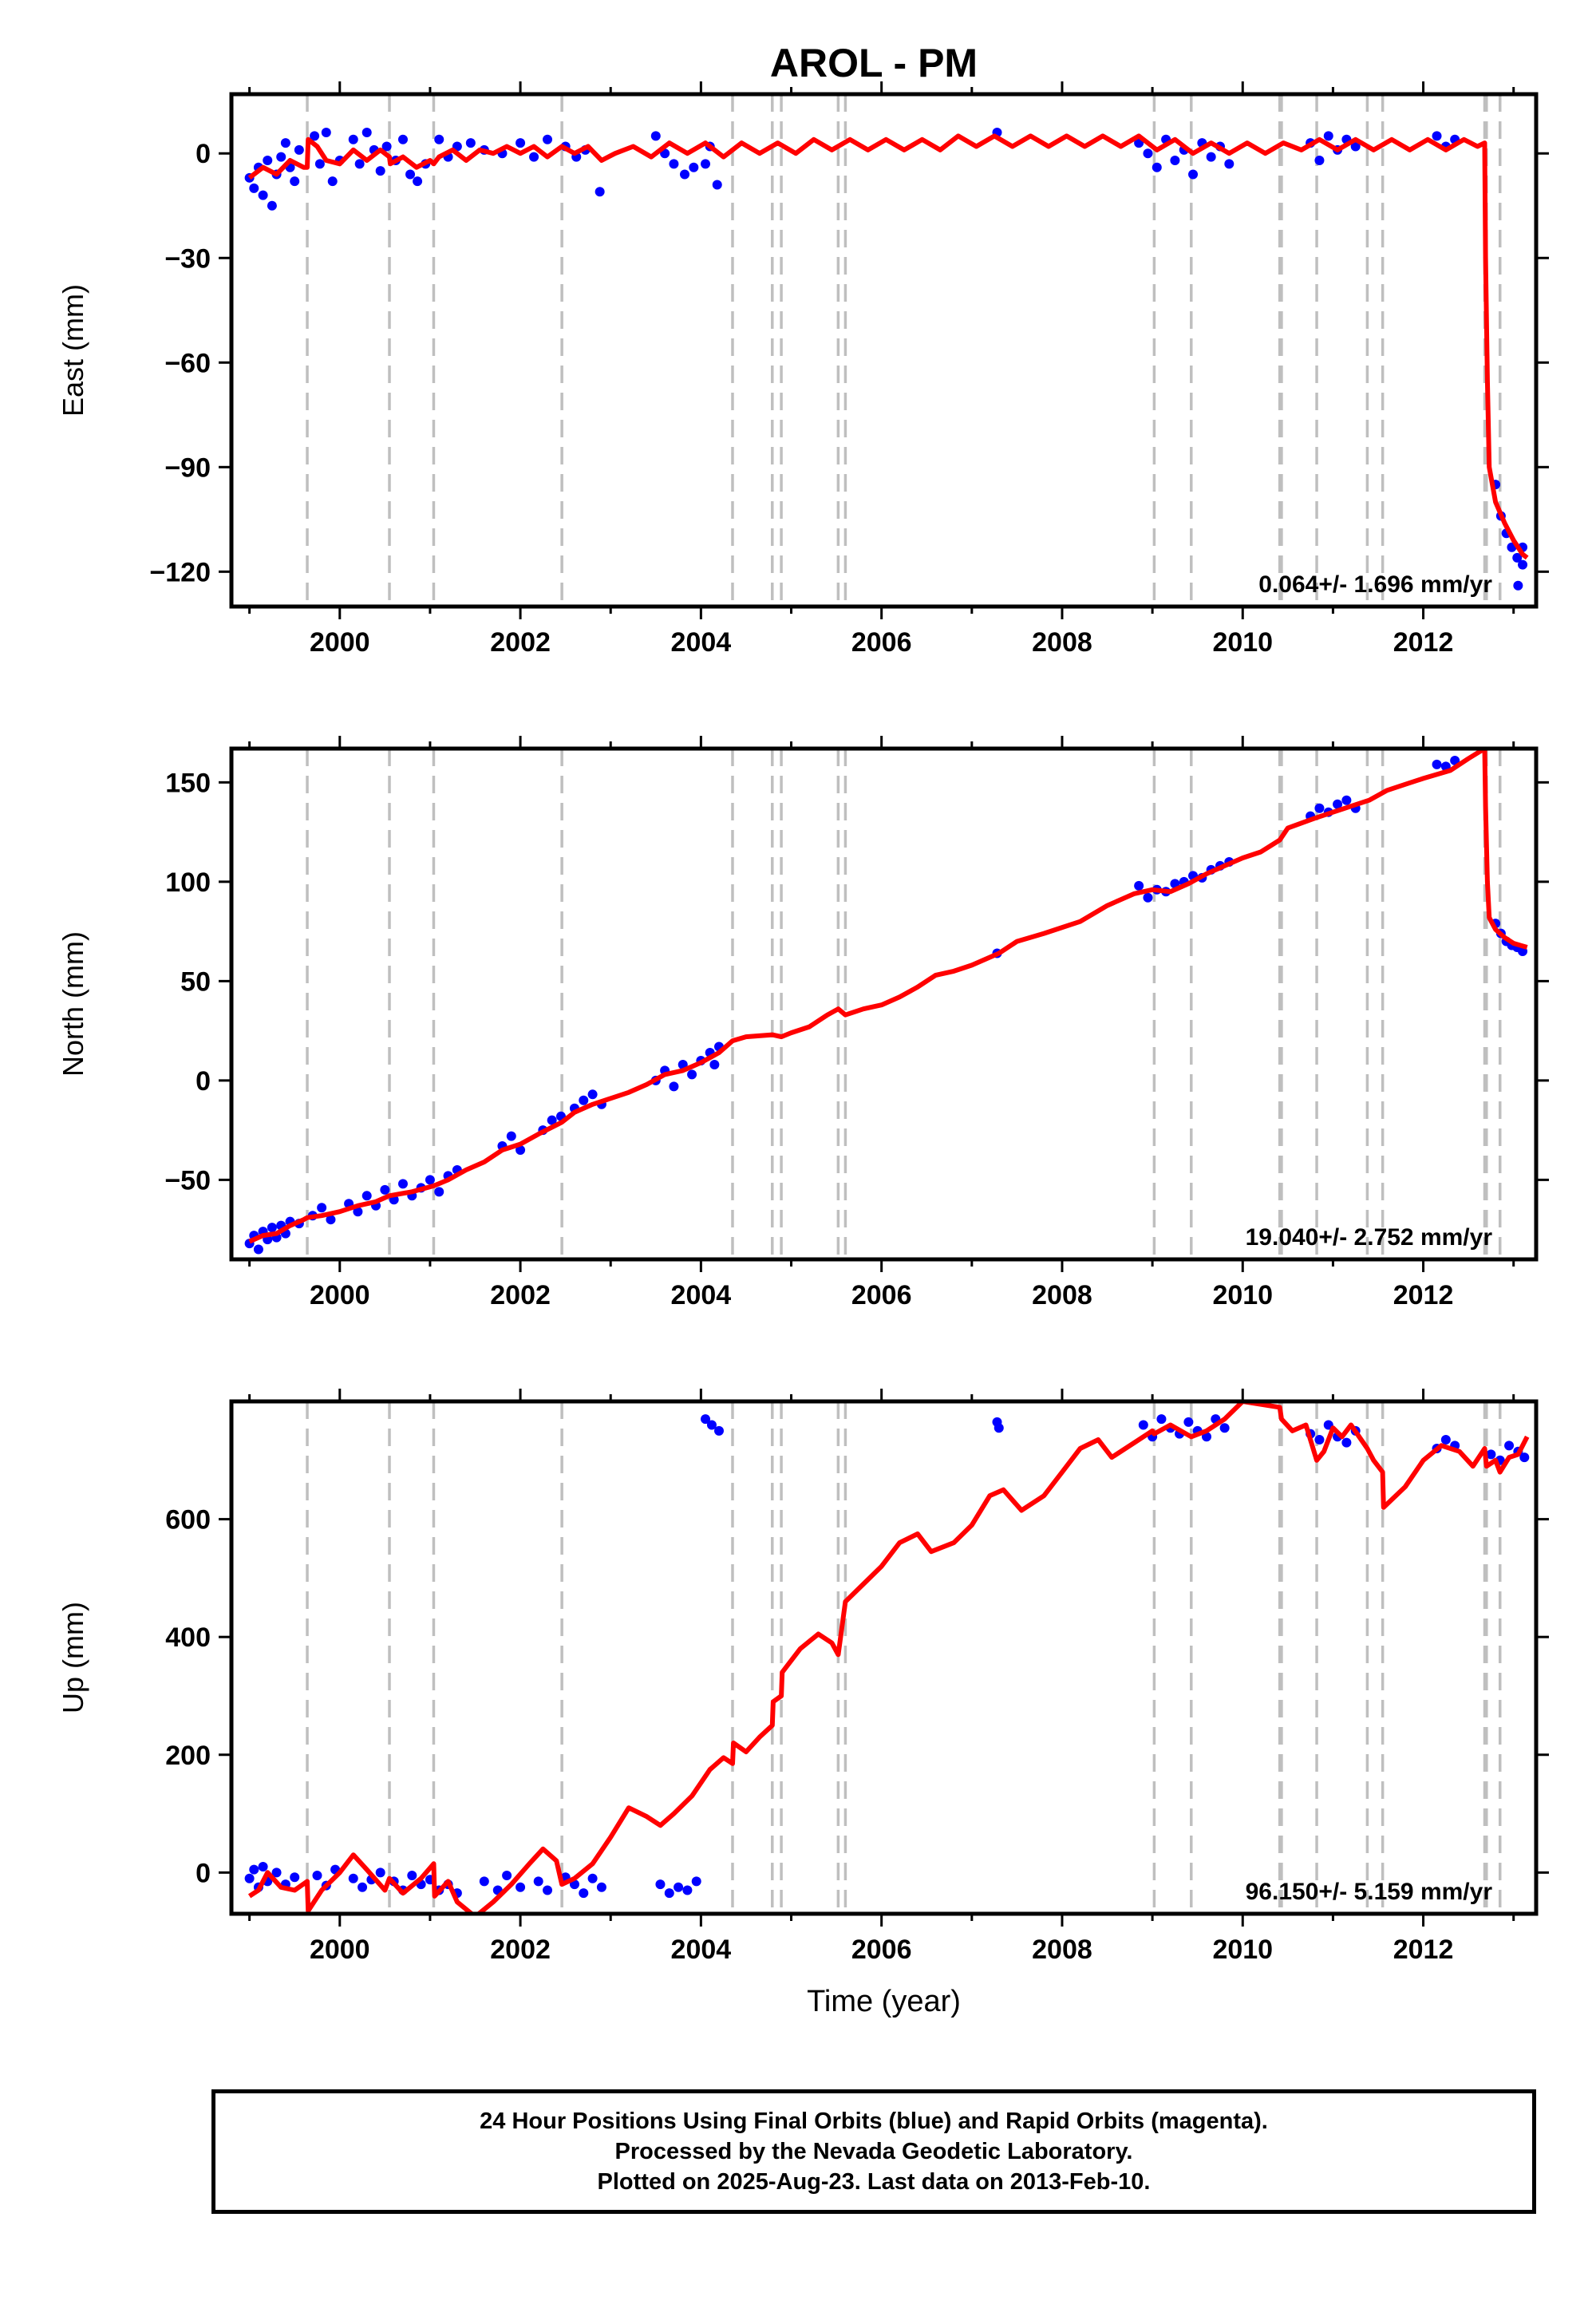 The height and width of the screenshot is (2316, 1596). I want to click on x-tick-label: 2006, so click(881, 1295).